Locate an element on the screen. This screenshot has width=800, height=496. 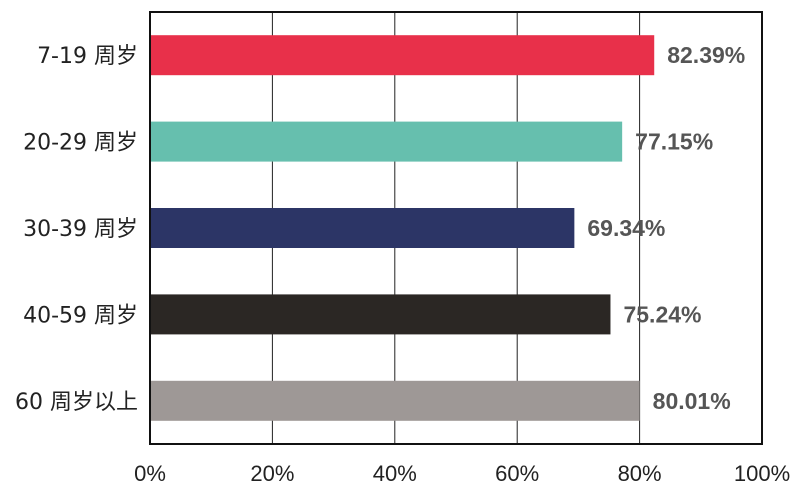
category-label: 20-29 周岁 is located at coordinates (80, 143).